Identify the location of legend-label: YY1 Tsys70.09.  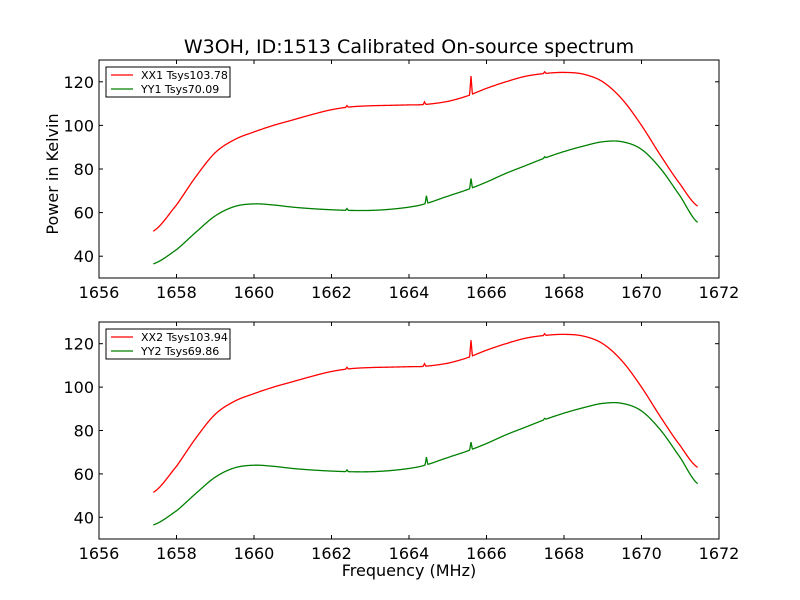
(179, 89).